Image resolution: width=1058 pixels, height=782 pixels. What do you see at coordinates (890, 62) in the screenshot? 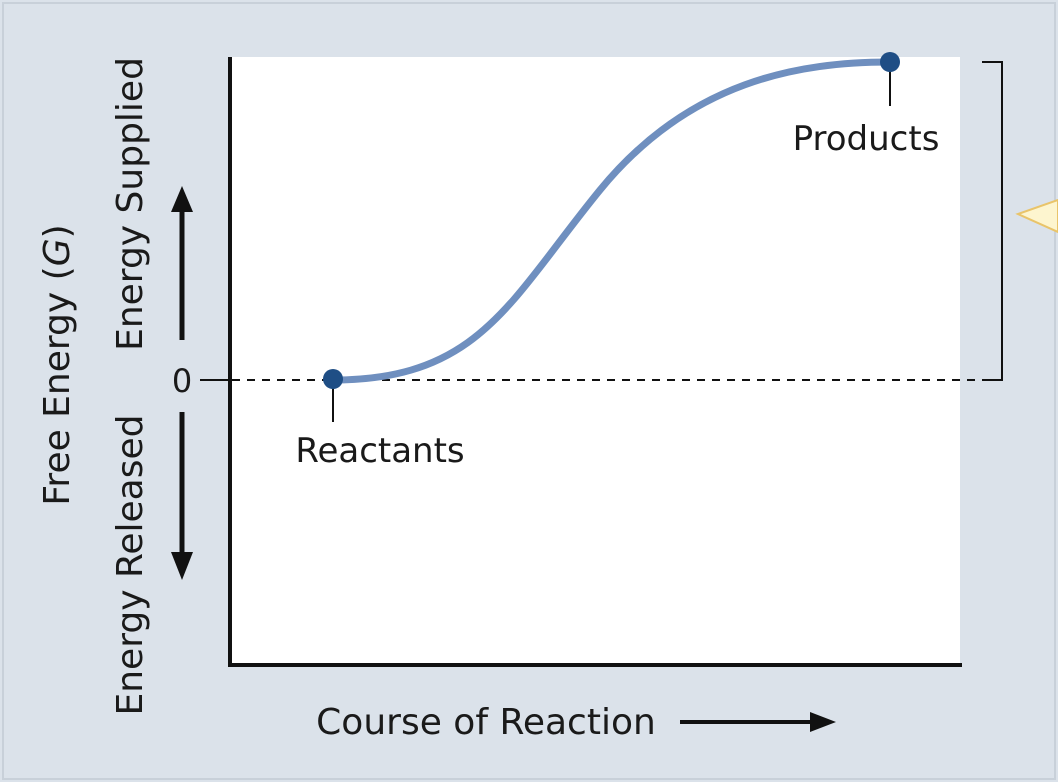
I see `products-point` at bounding box center [890, 62].